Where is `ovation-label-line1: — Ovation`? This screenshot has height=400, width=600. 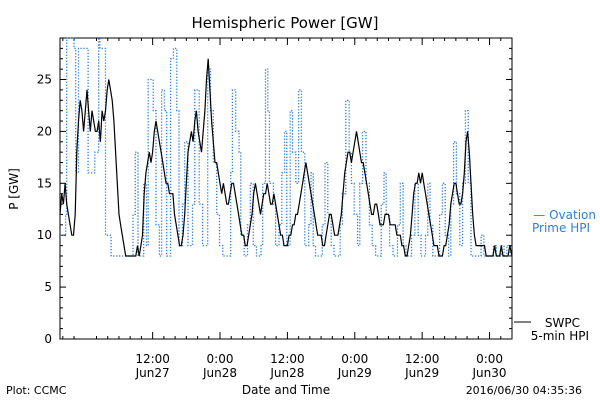
ovation-label-line1: — Ovation is located at coordinates (564, 215).